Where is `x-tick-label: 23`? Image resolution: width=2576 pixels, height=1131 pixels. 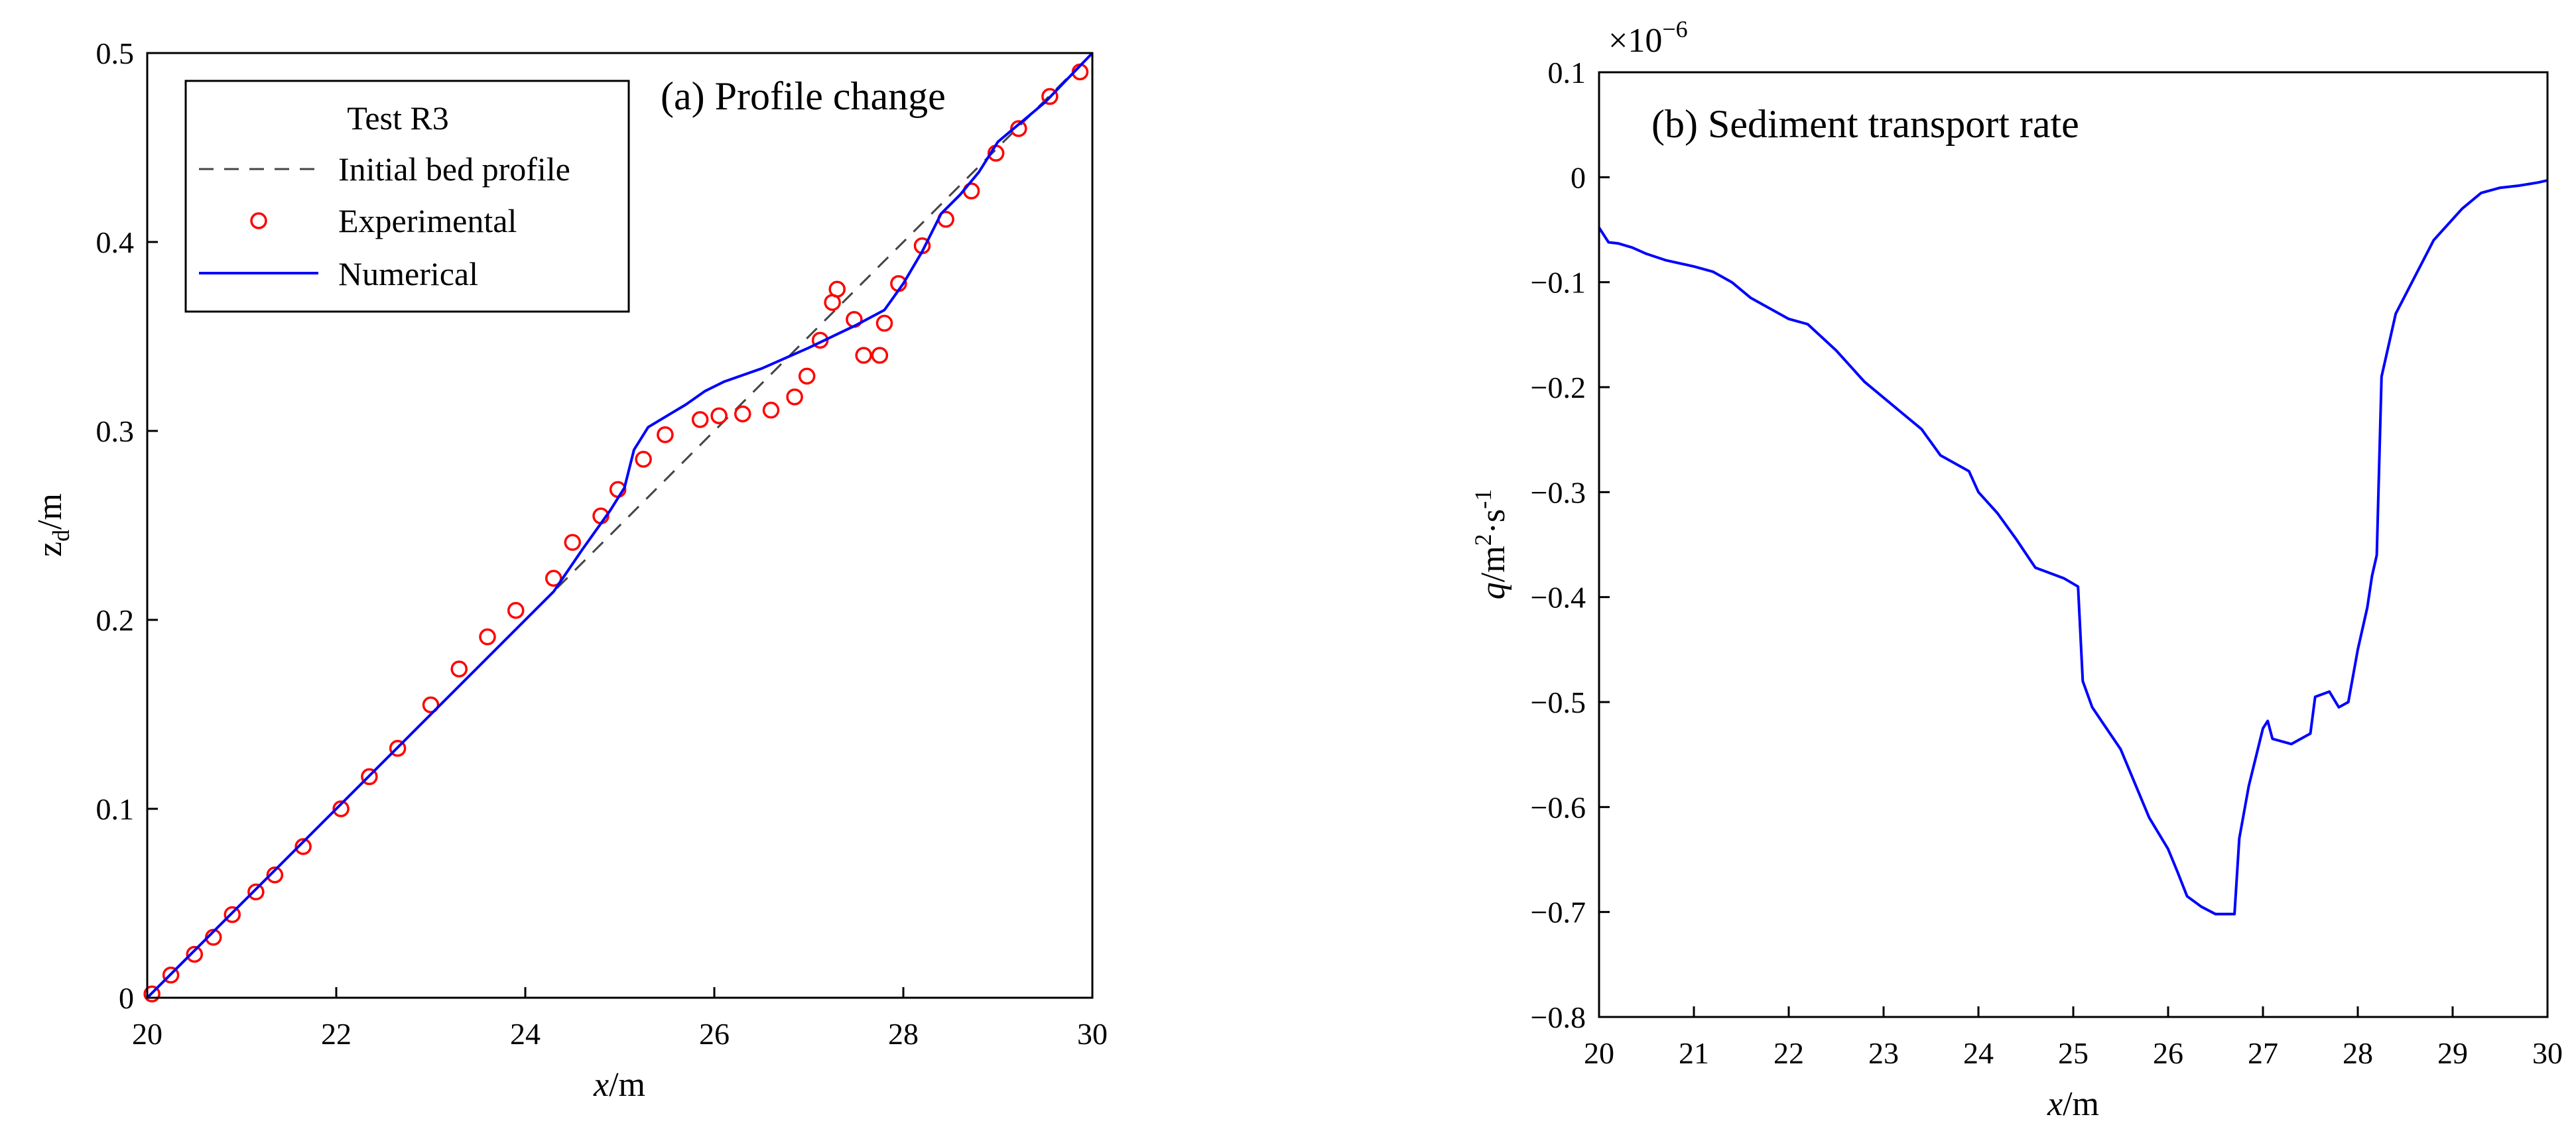
x-tick-label: 23 is located at coordinates (1884, 1053).